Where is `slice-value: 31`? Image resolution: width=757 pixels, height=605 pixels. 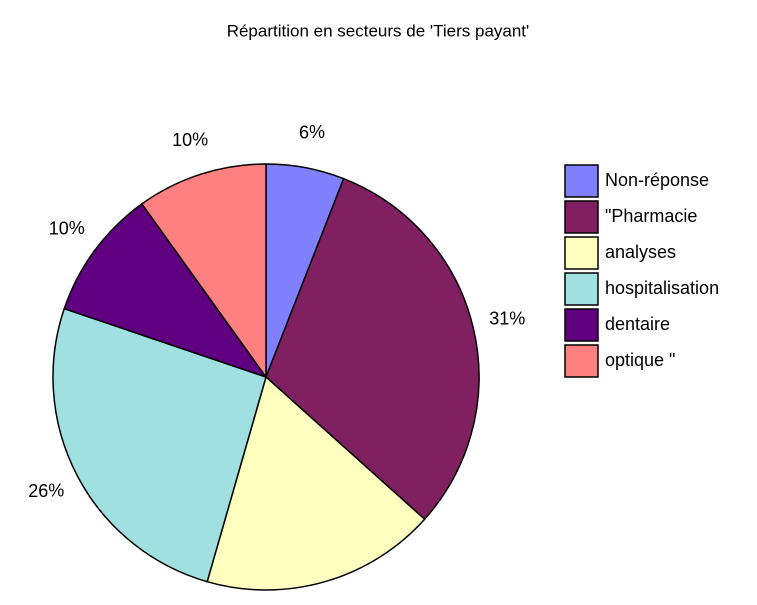 slice-value: 31 is located at coordinates (499, 318).